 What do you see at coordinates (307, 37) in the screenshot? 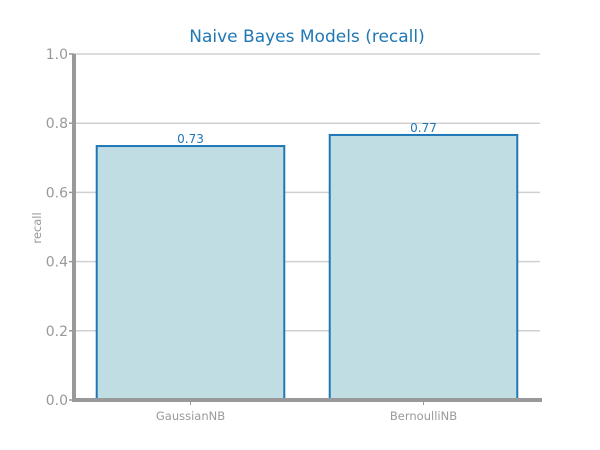
I see `chart-title: Naive Bayes Models (recall)` at bounding box center [307, 37].